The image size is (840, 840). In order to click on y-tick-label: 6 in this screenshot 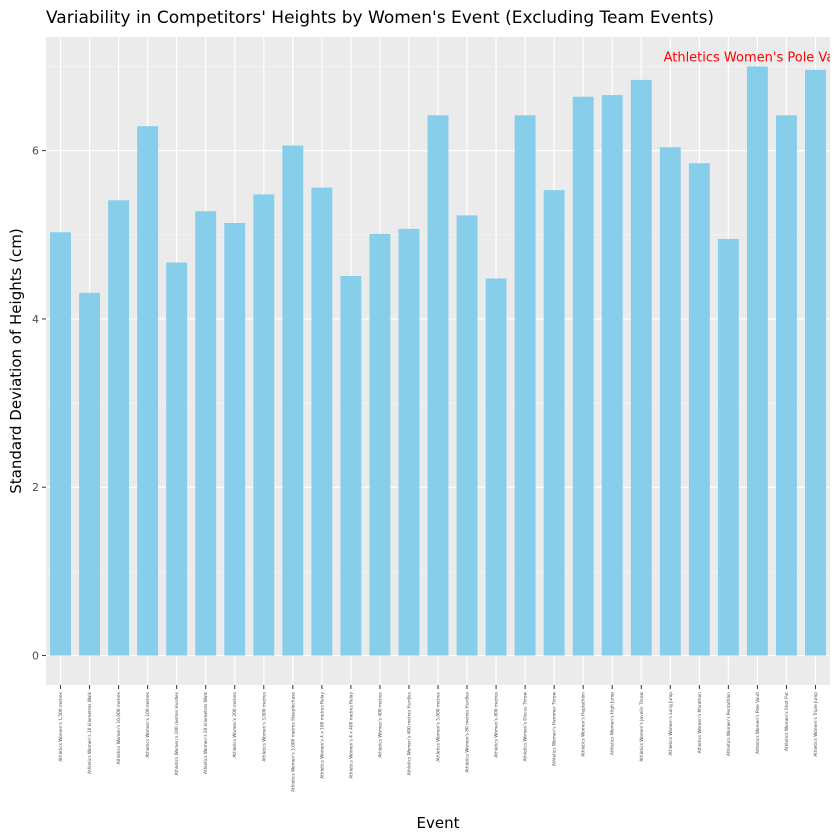, I will do `click(35, 151)`.